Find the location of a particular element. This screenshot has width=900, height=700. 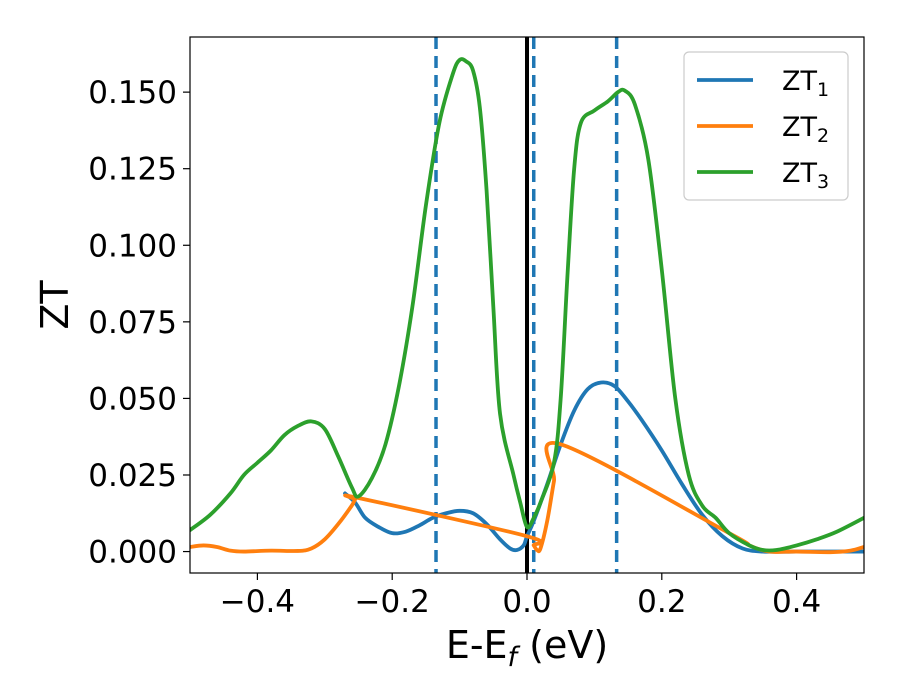

legend-label-zt2: ZT2 is located at coordinates (805, 129).